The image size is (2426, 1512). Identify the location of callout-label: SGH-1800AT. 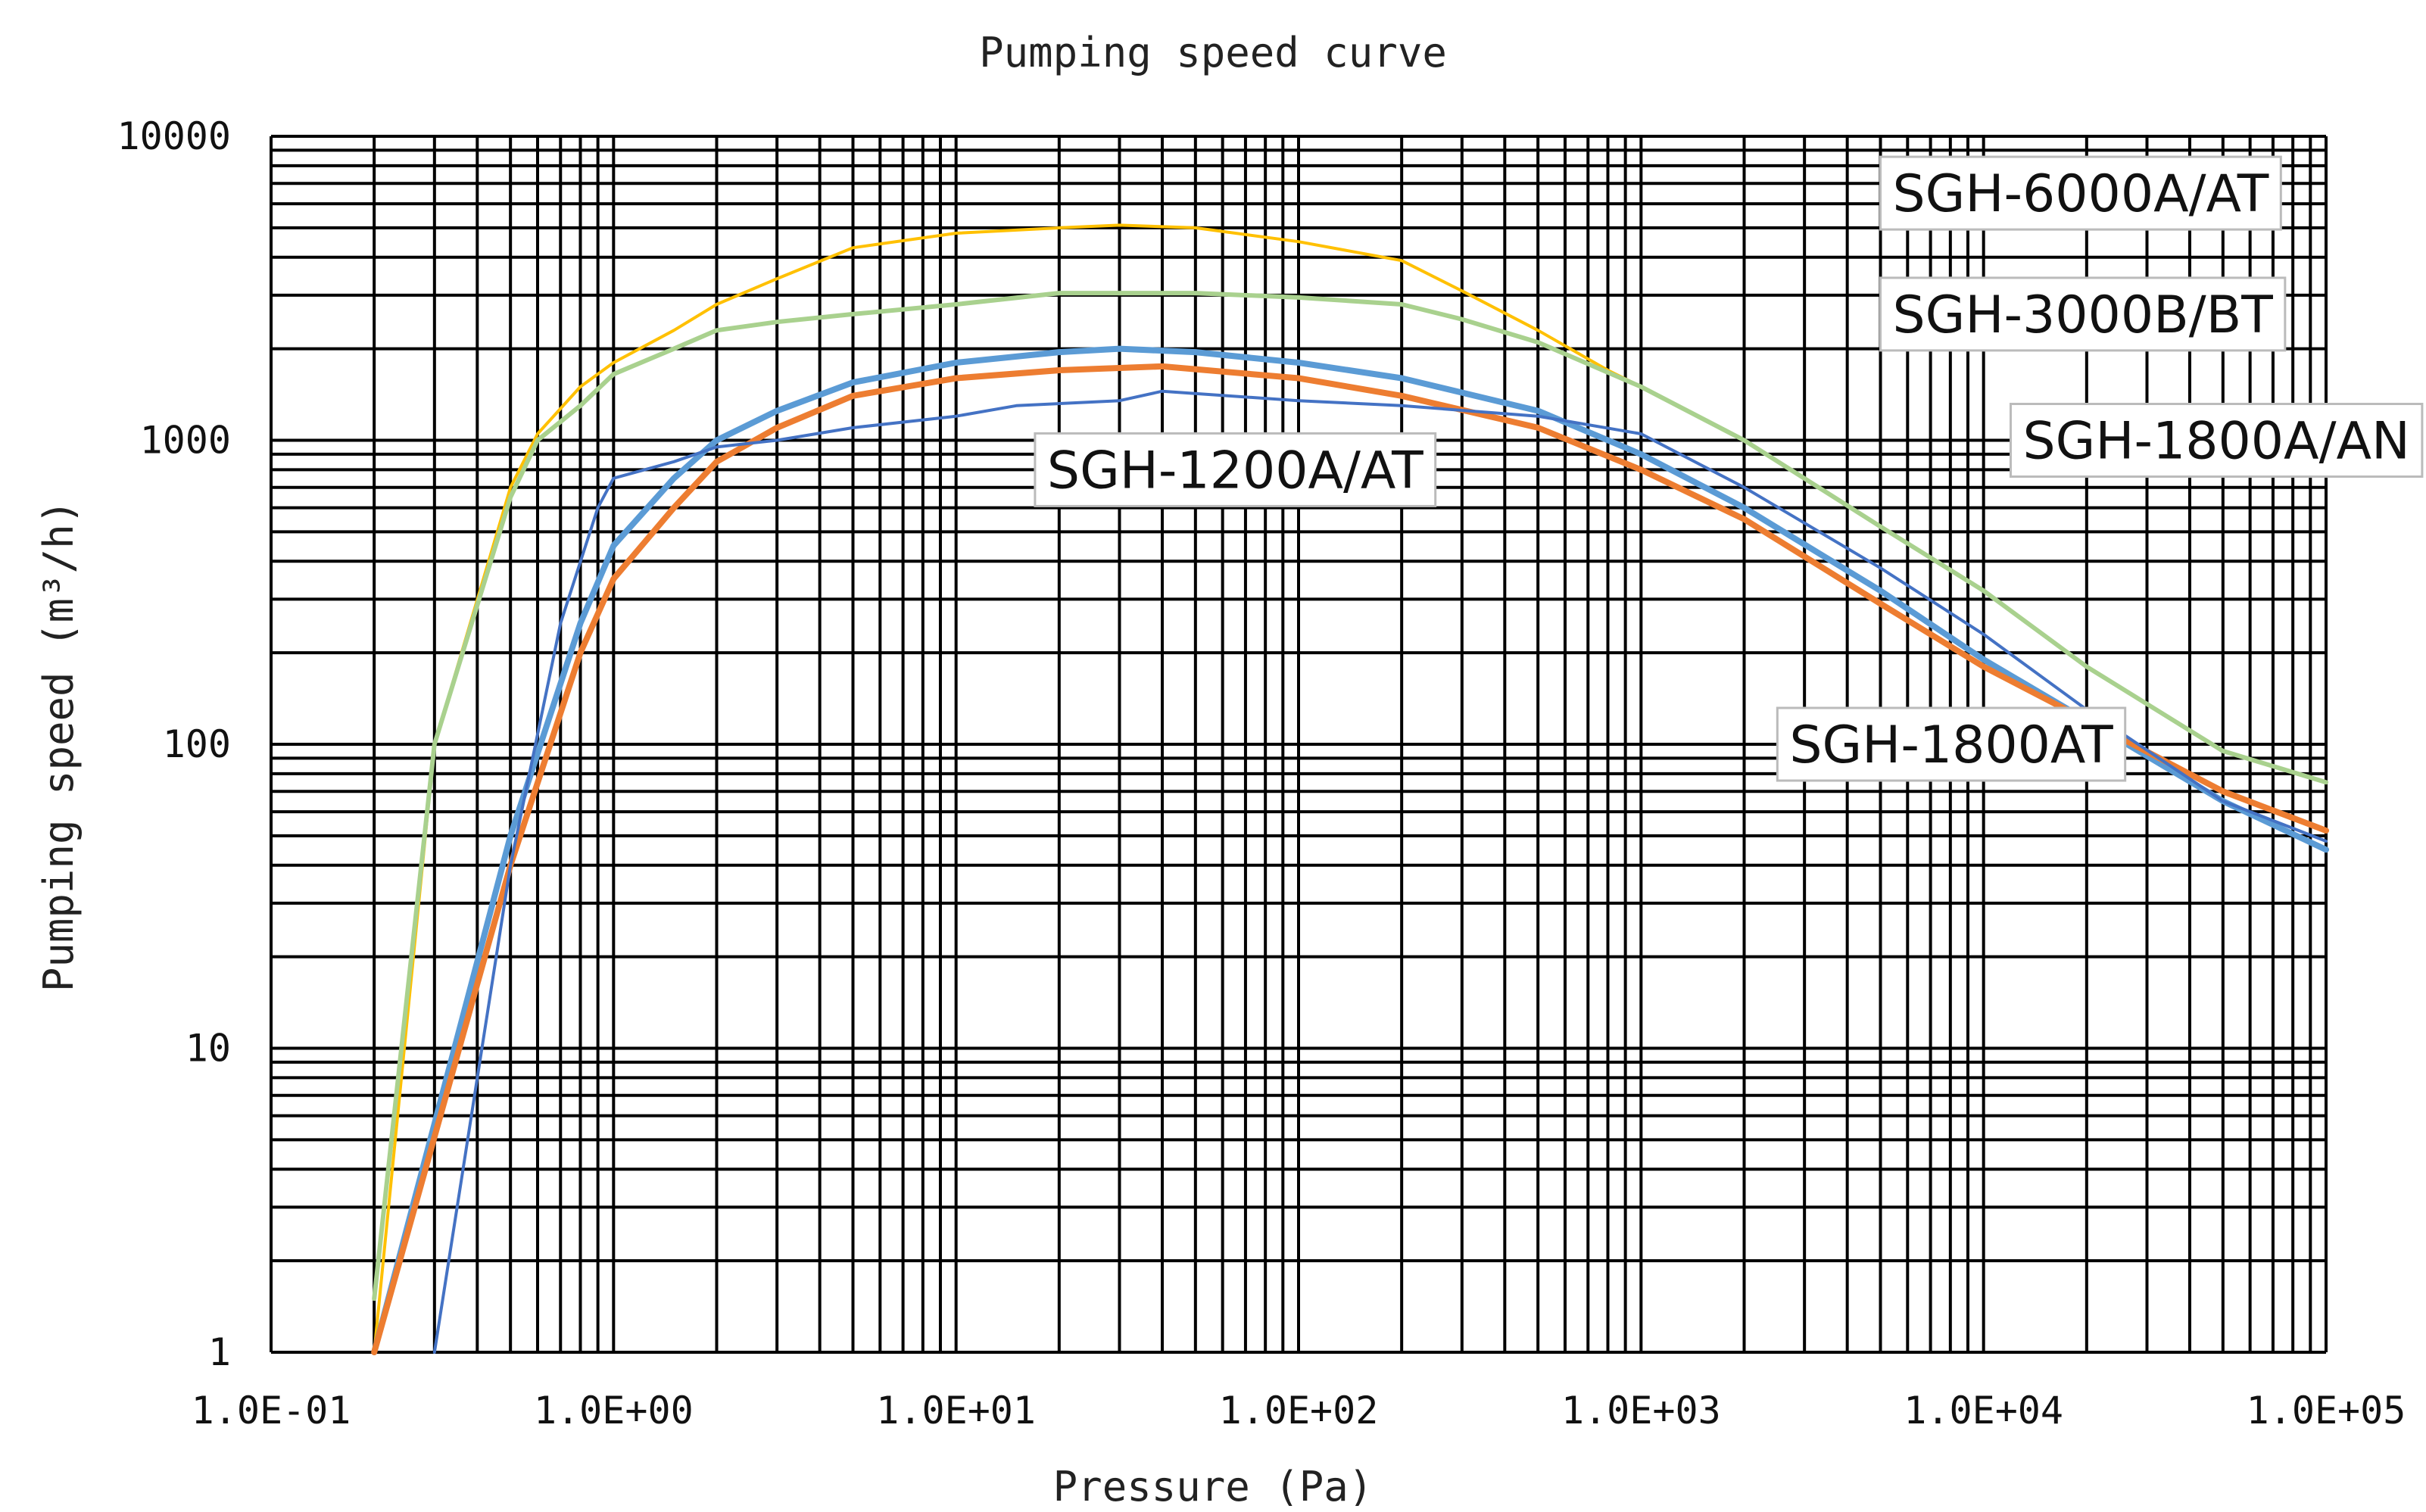
(1951, 745).